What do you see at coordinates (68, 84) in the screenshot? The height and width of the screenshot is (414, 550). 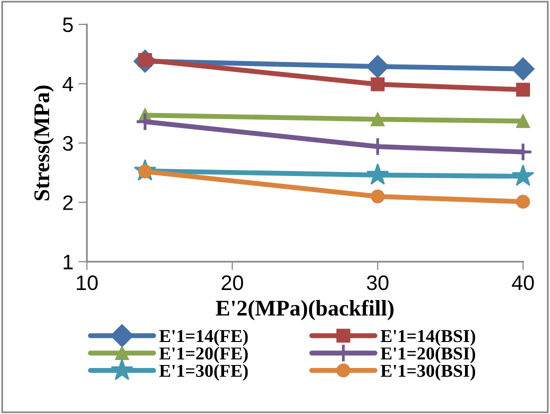 I see `y-tick-label: 4` at bounding box center [68, 84].